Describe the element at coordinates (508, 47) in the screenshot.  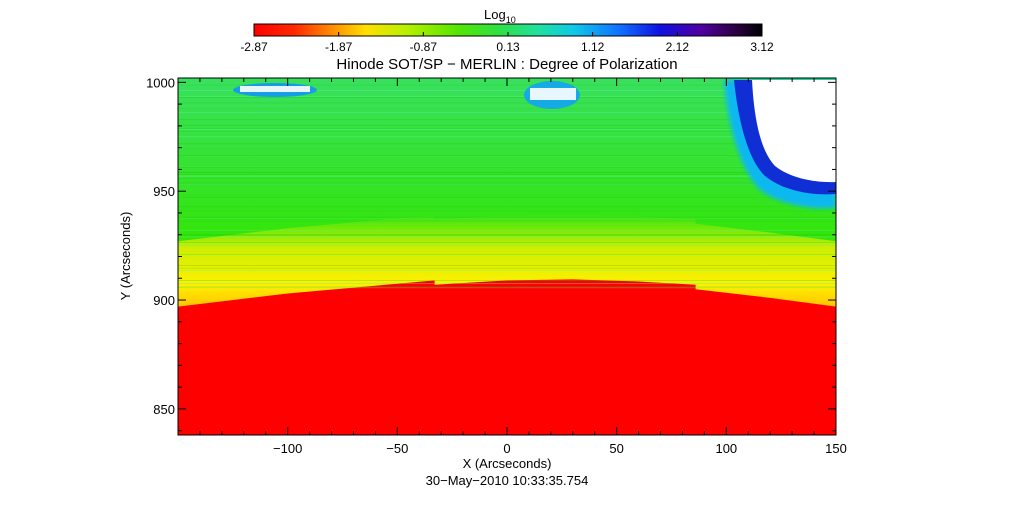
I see `colorbar-tick-label: 0.13` at that location.